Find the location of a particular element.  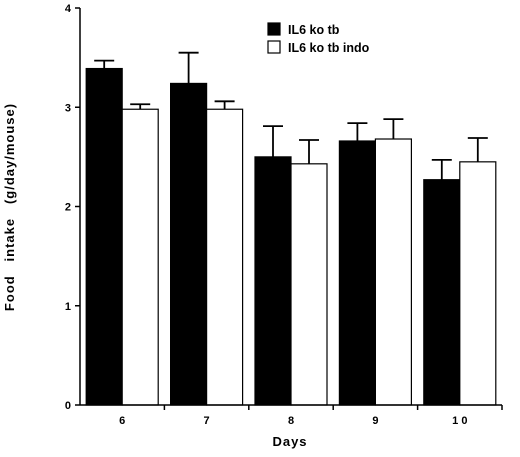

y-tick-label-2: 2 is located at coordinates (68, 208).